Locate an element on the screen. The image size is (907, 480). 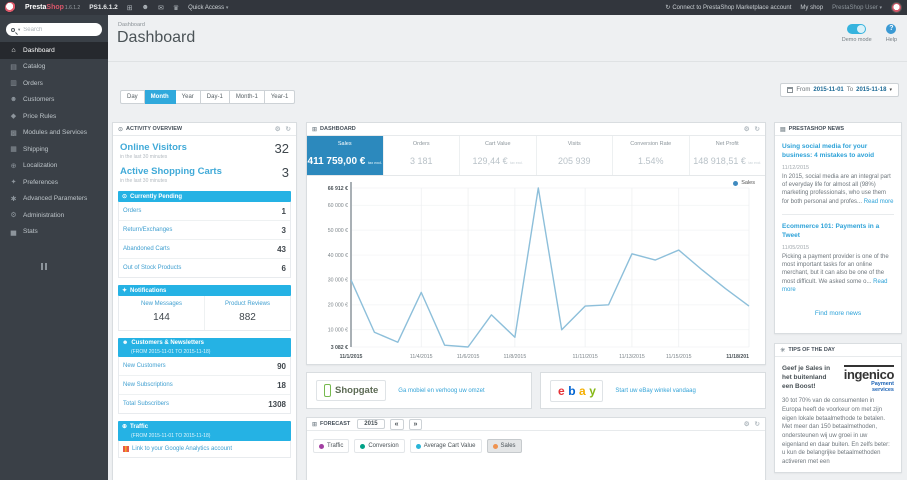
user-avatar is located at coordinates (896, 7).